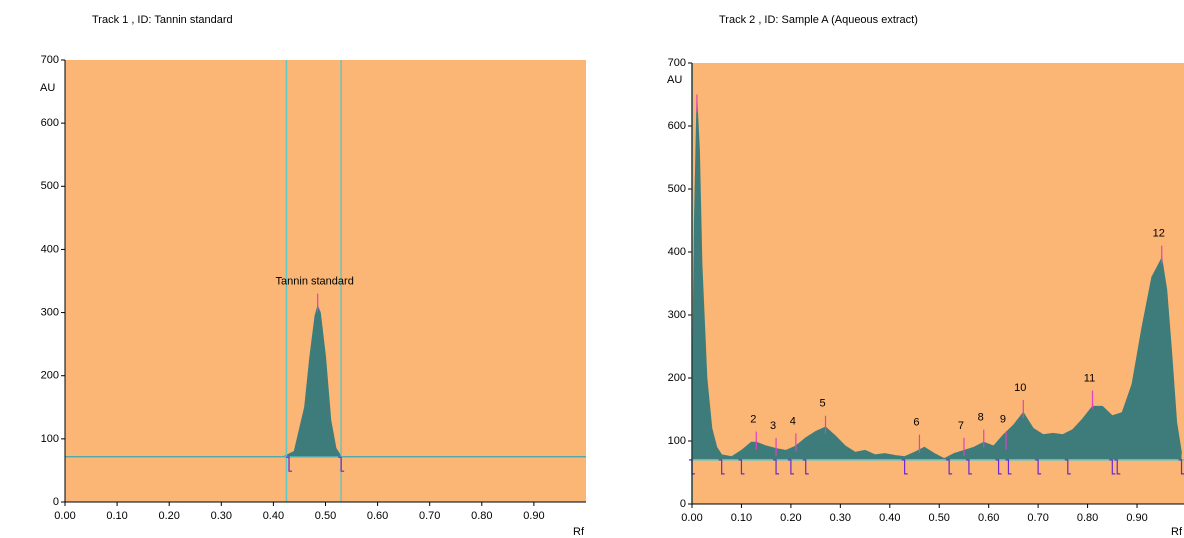  What do you see at coordinates (315, 282) in the screenshot?
I see `peak-label: Tannin standard` at bounding box center [315, 282].